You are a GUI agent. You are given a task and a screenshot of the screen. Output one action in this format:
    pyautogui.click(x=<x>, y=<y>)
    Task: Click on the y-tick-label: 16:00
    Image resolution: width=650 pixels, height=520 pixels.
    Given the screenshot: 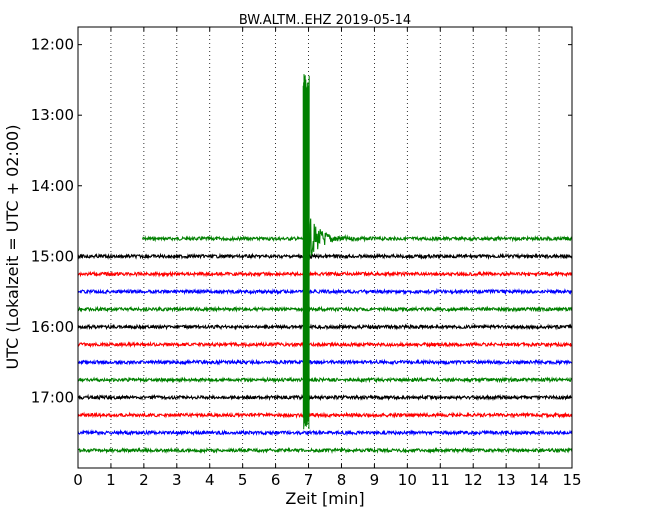 What is the action you would take?
    pyautogui.click(x=52, y=327)
    